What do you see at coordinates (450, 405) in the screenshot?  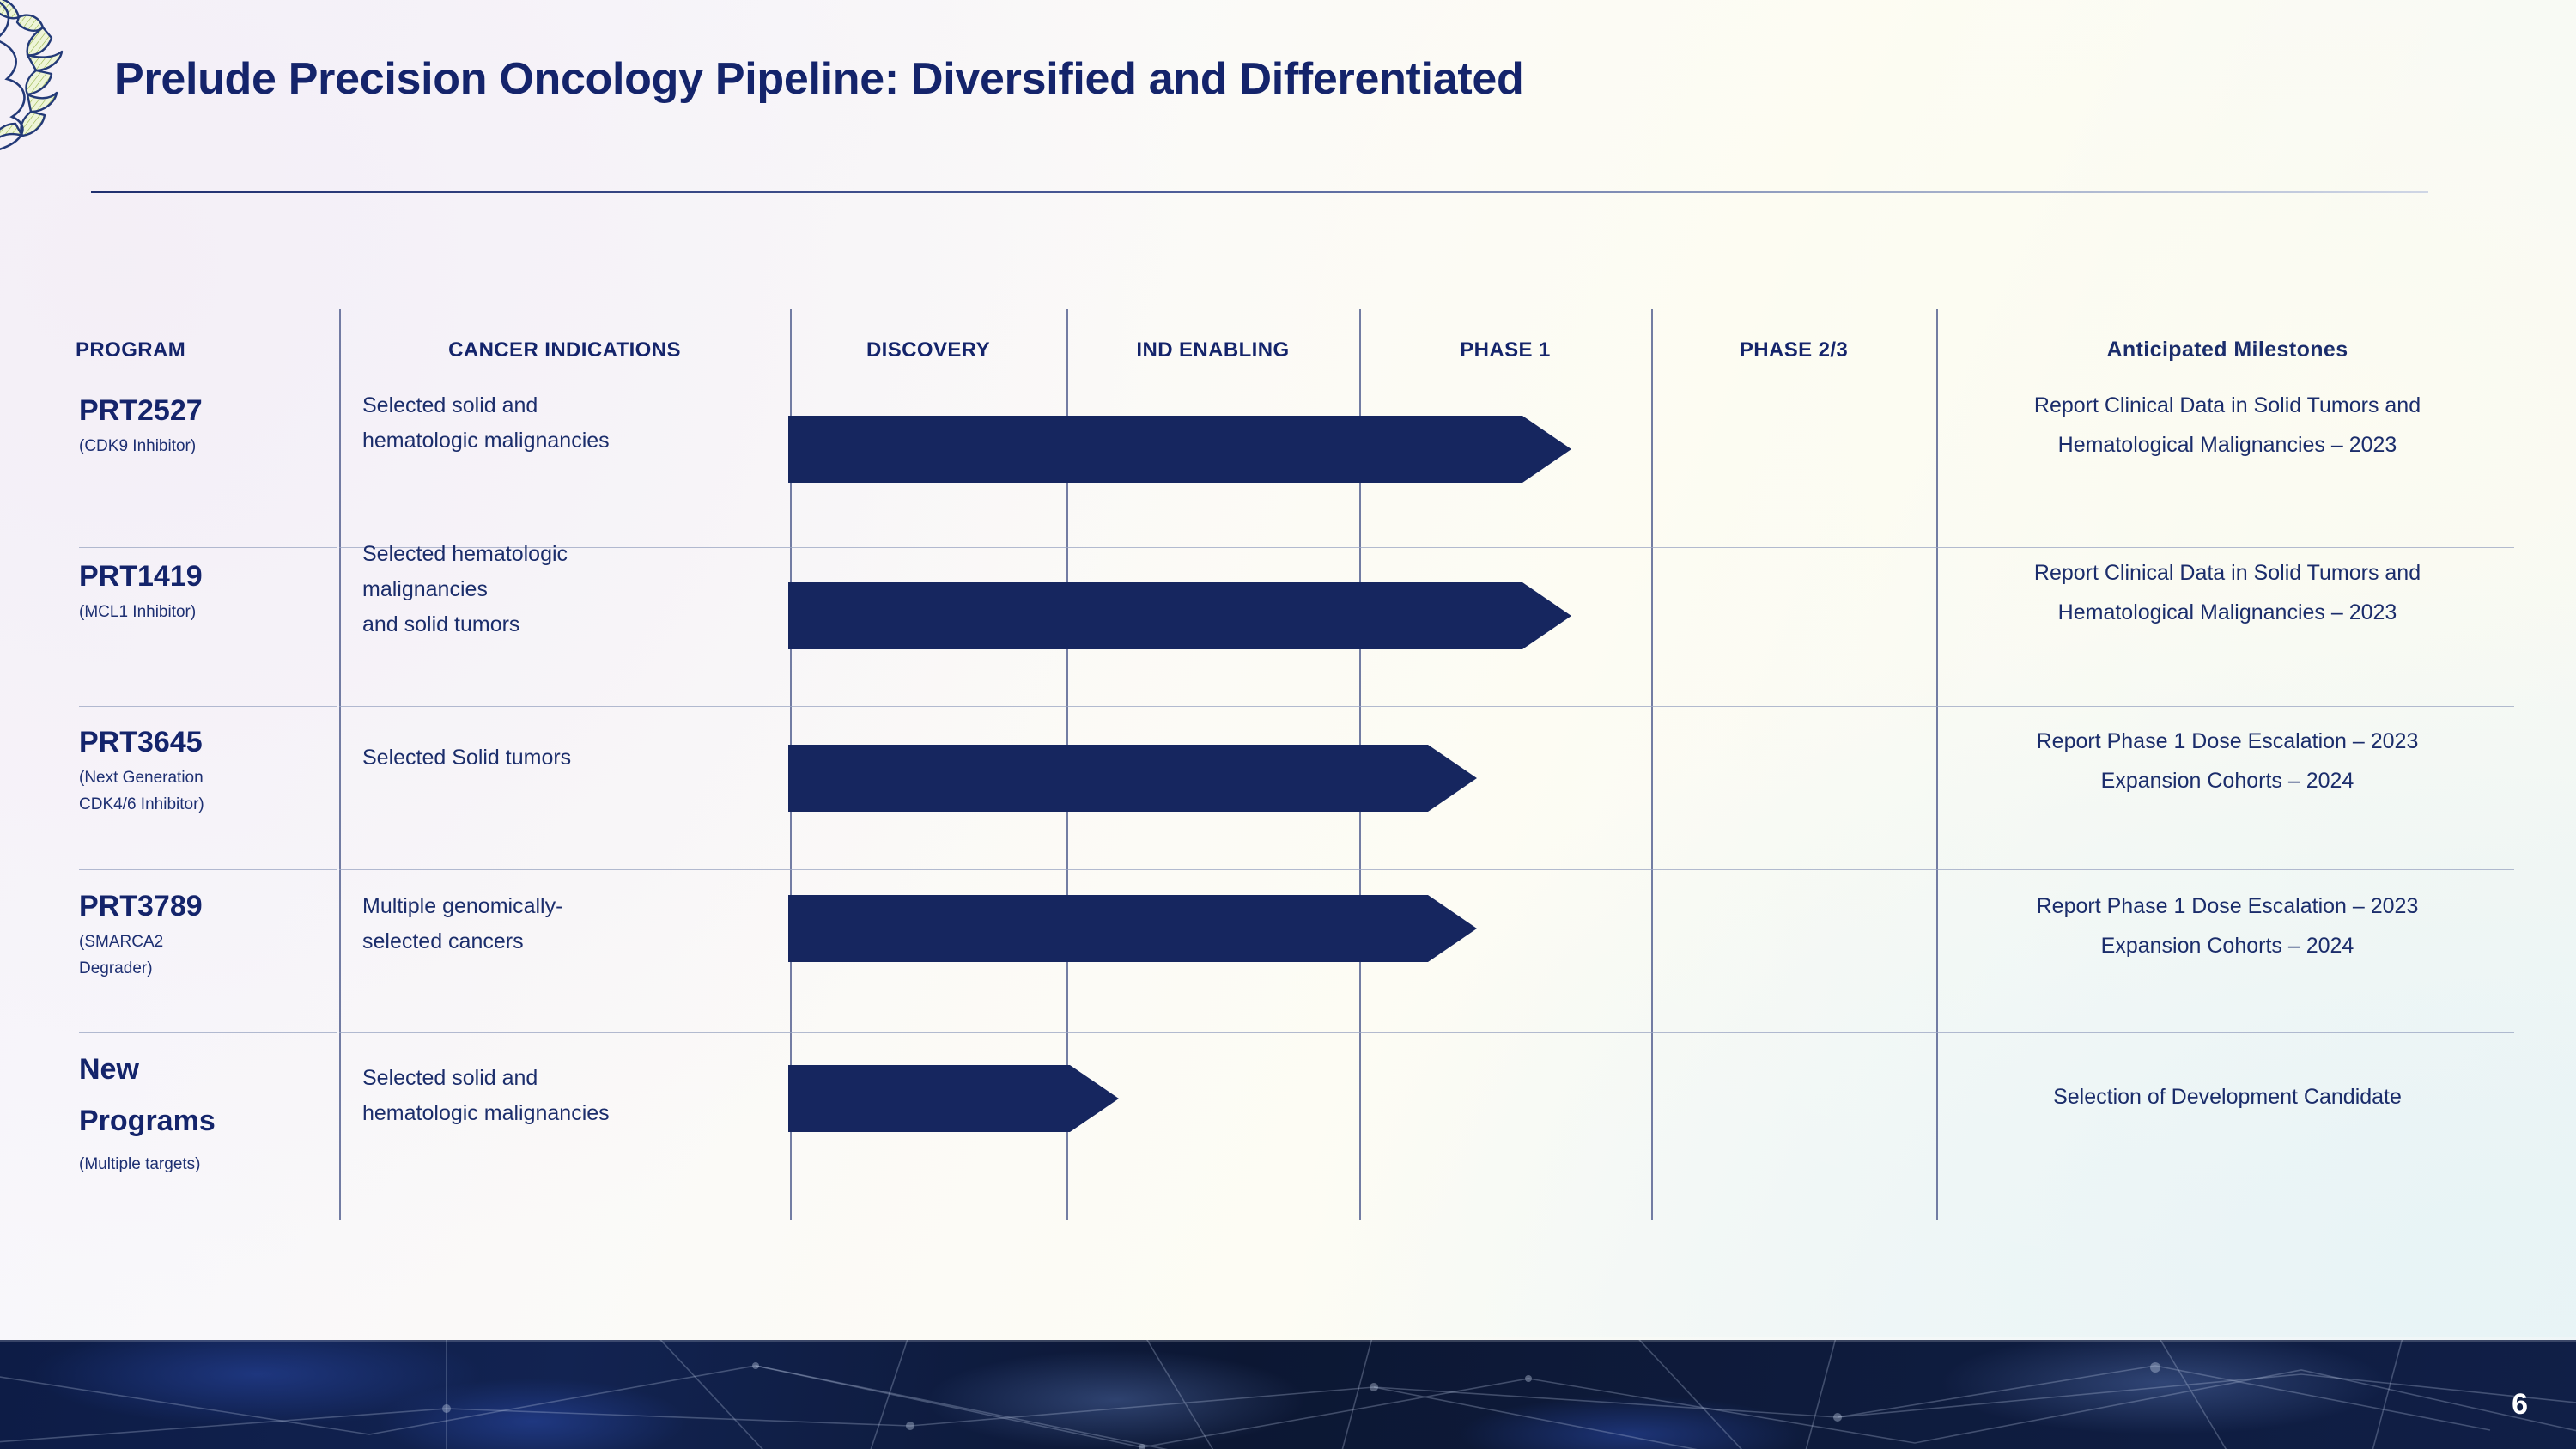 I see `indication-1-line1: Selected solid and` at bounding box center [450, 405].